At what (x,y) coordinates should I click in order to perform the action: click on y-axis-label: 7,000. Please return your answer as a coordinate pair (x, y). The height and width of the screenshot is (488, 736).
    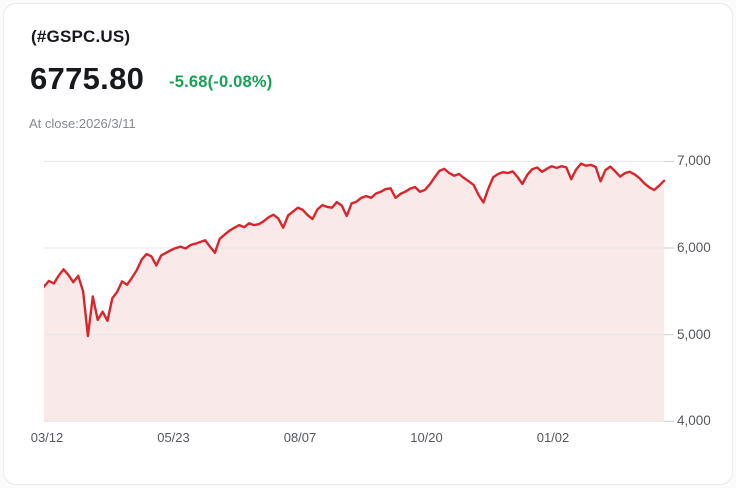
    Looking at the image, I should click on (694, 161).